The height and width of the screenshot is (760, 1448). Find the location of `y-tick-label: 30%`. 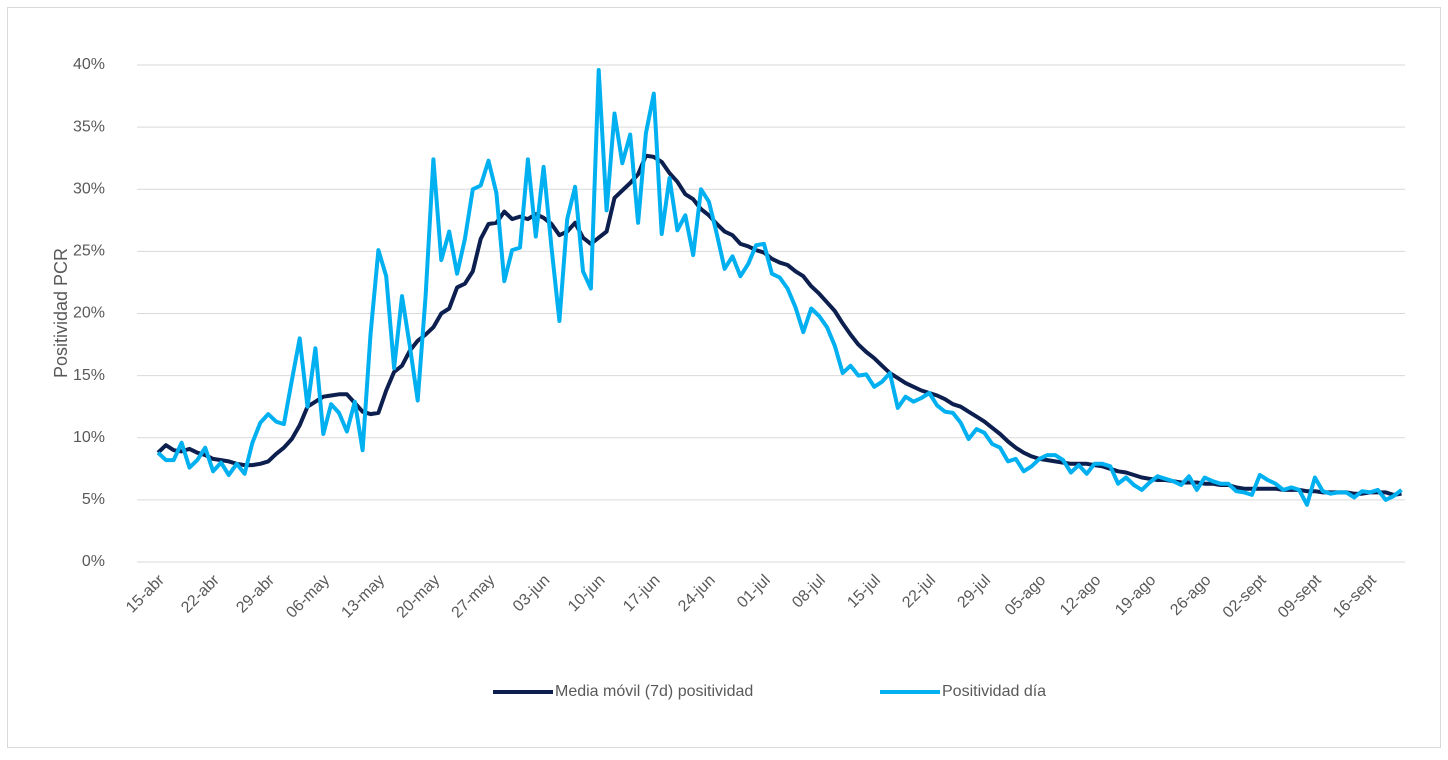

y-tick-label: 30% is located at coordinates (89, 188).